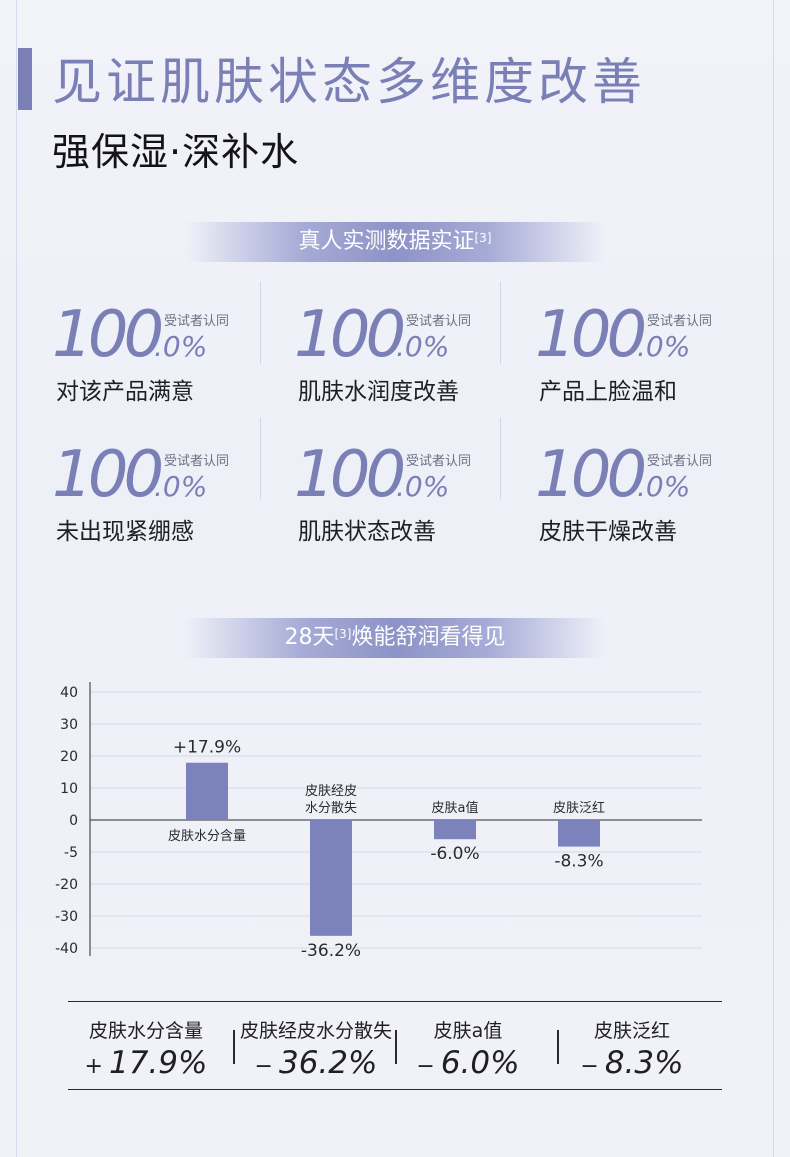 The height and width of the screenshot is (1157, 790). I want to click on y-tick-label: -20, so click(66, 885).